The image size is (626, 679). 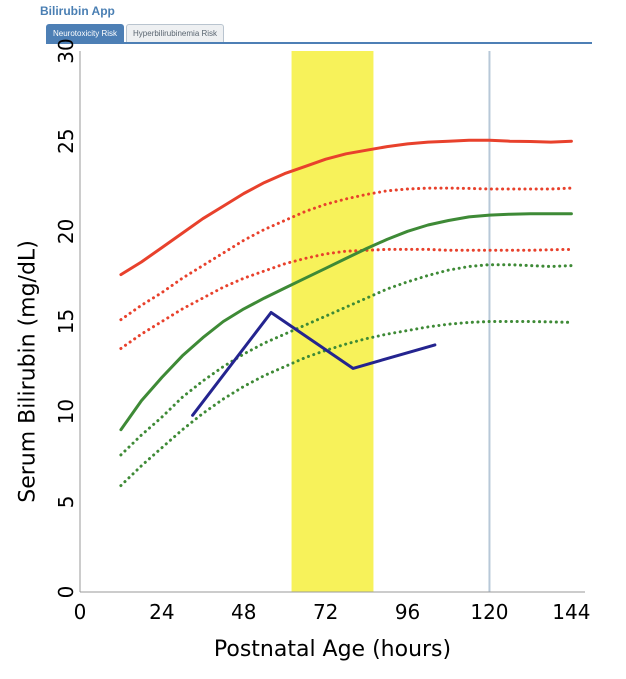 I want to click on y-axis: 0 5 10 15 20 25 30, so click(x=66, y=318).